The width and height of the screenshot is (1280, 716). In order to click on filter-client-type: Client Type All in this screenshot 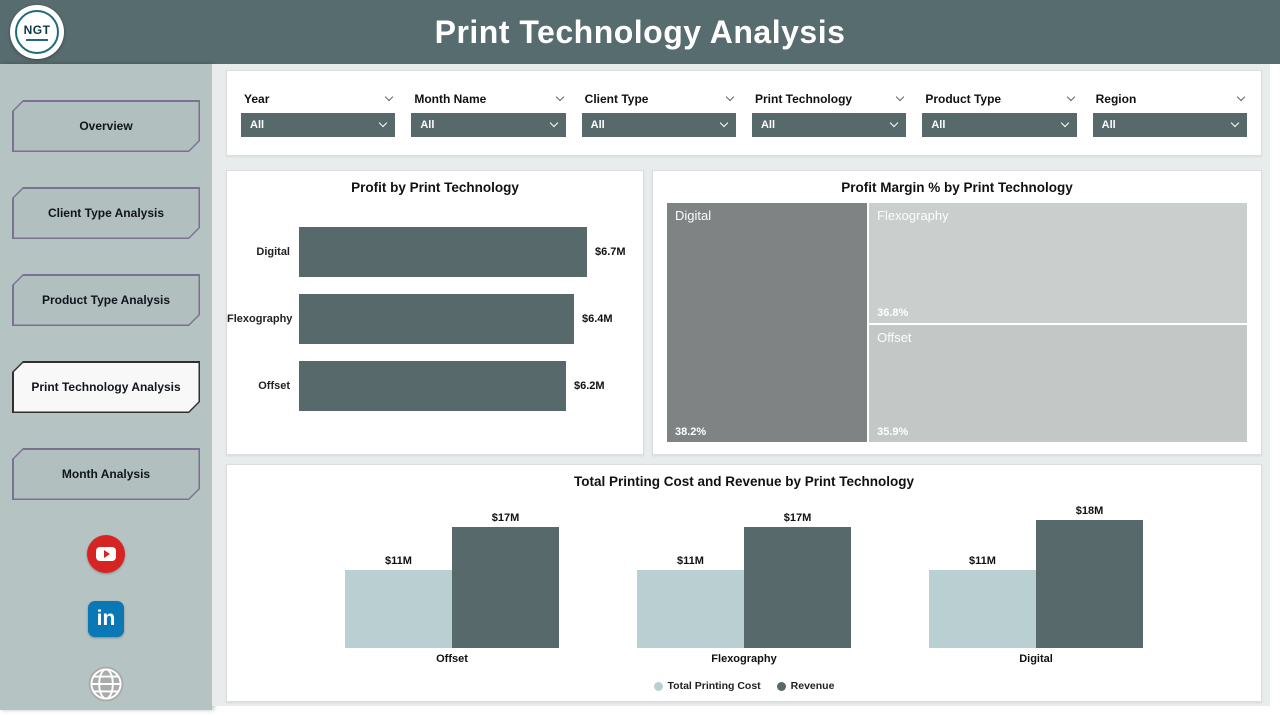, I will do `click(658, 113)`.